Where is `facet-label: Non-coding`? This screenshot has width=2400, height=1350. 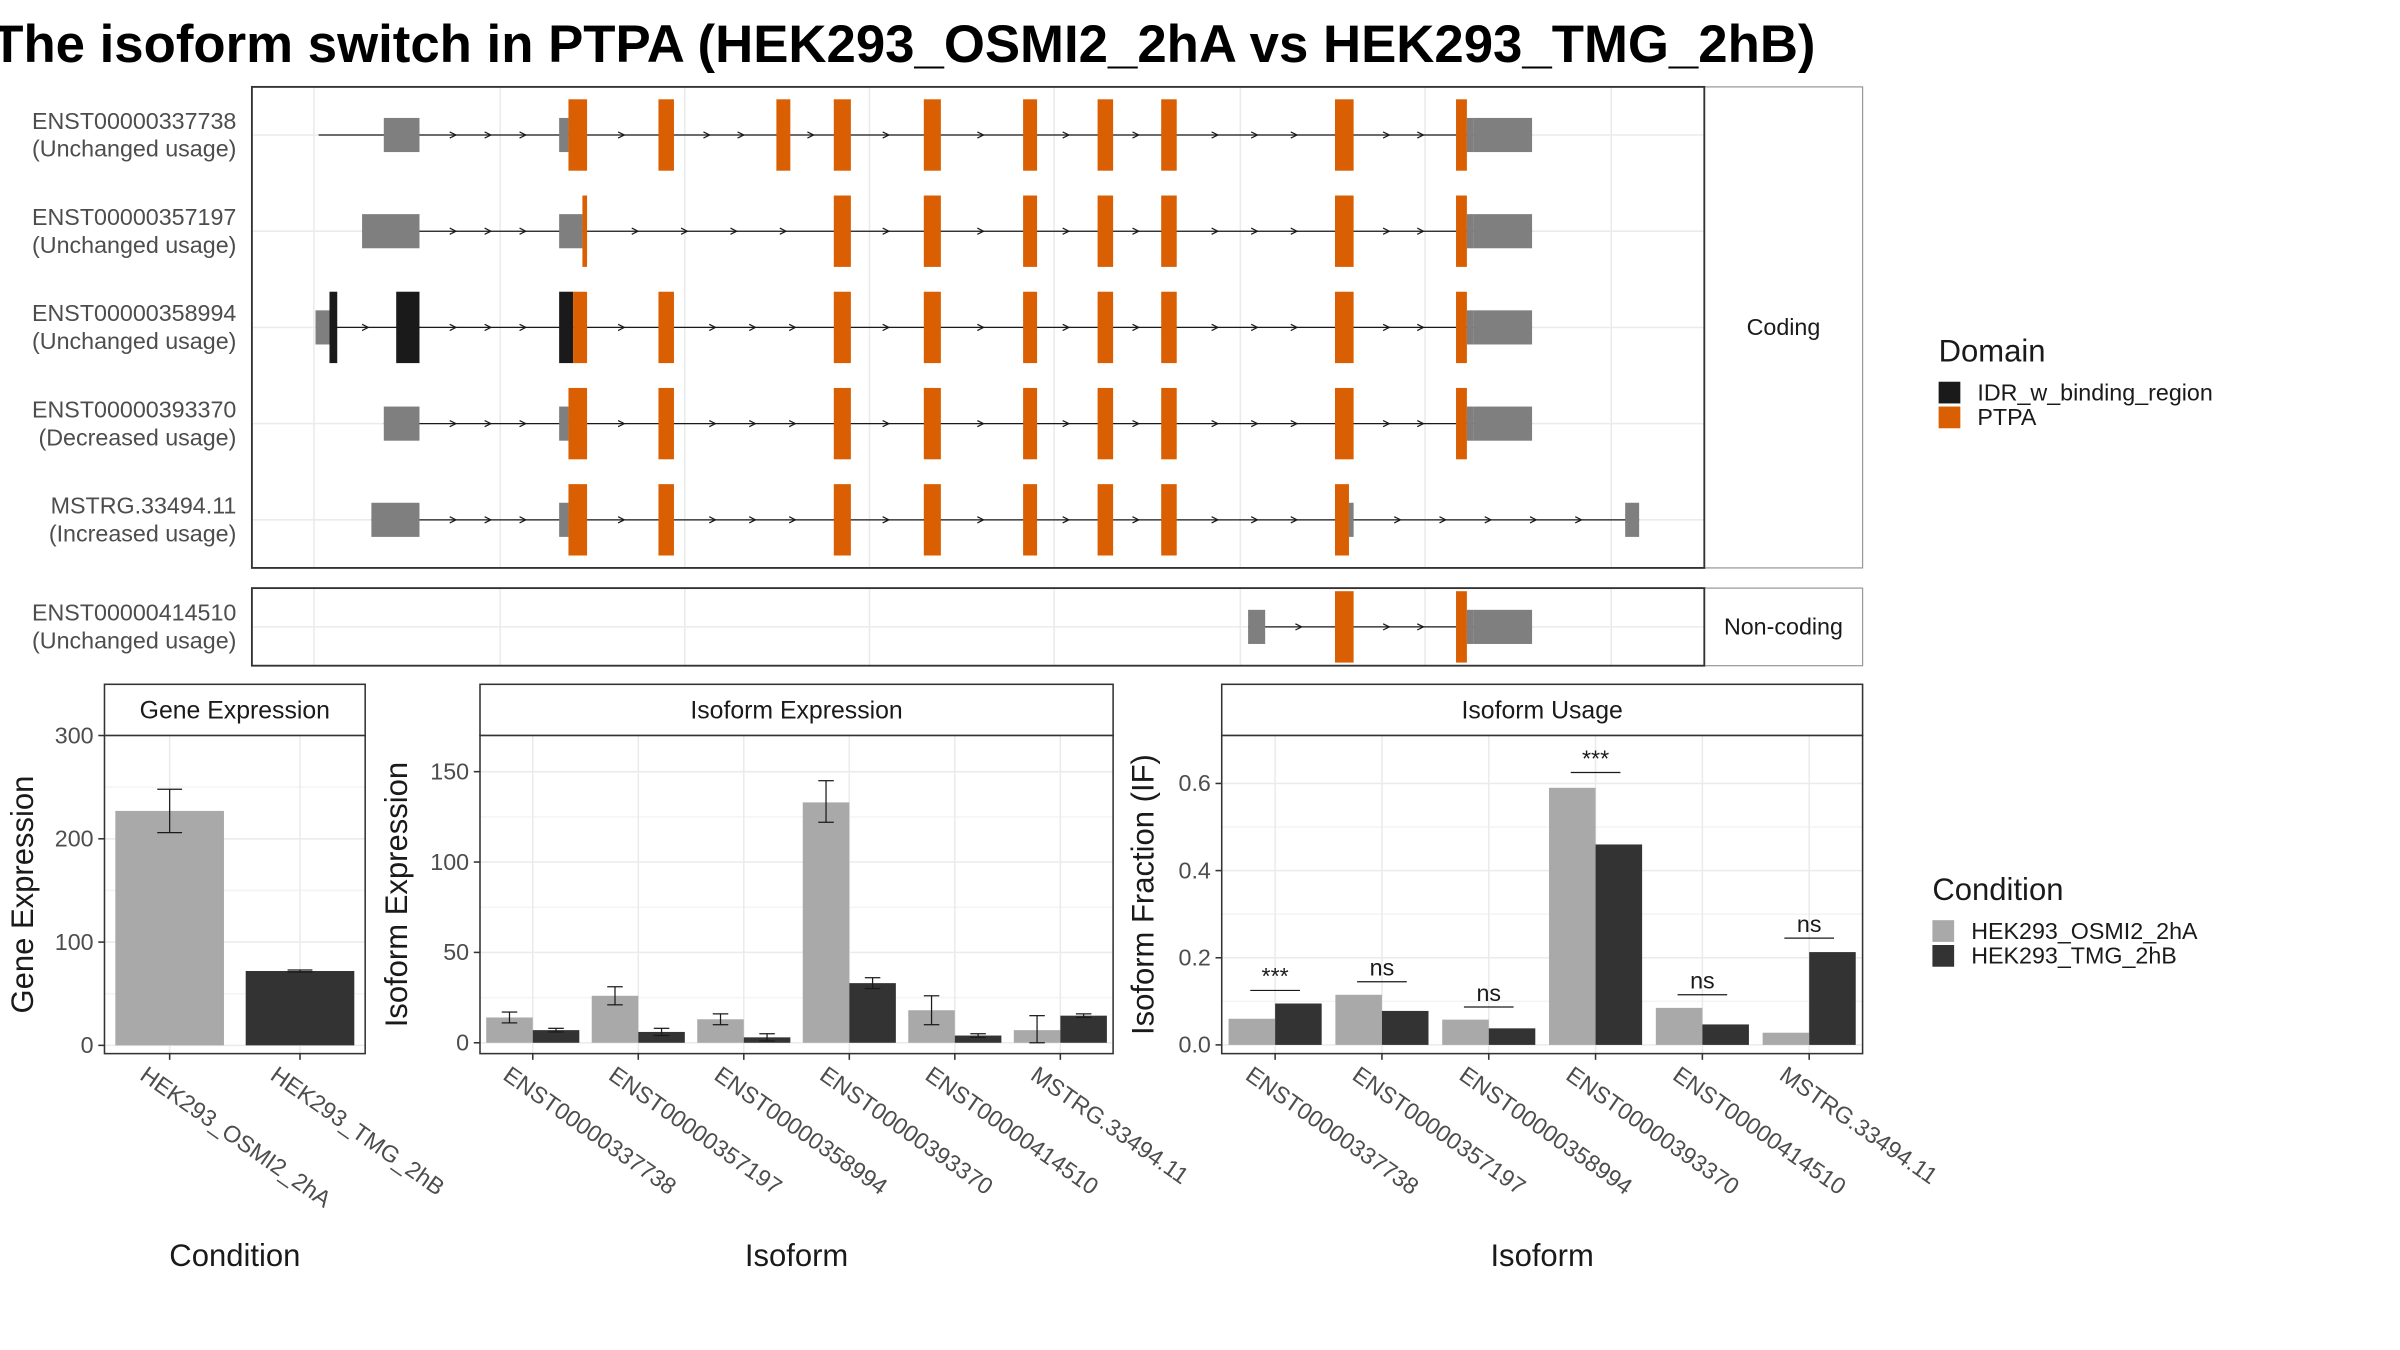
facet-label: Non-coding is located at coordinates (1783, 627).